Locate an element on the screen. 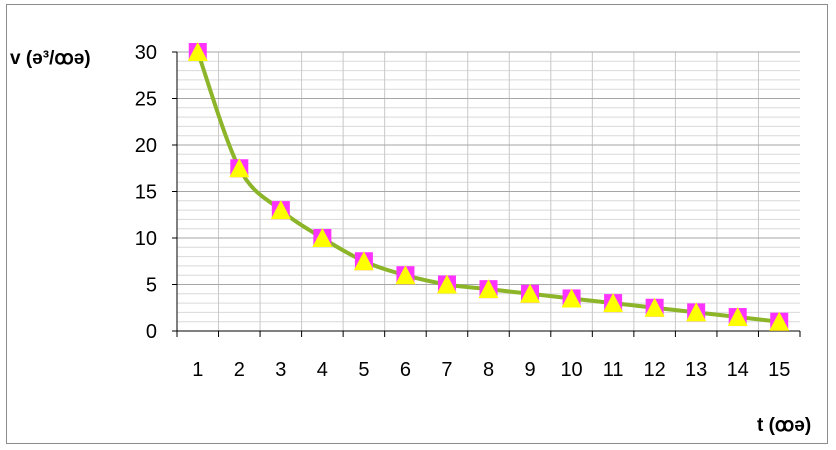 This screenshot has width=836, height=450. y-tick-label: 30 is located at coordinates (146, 53).